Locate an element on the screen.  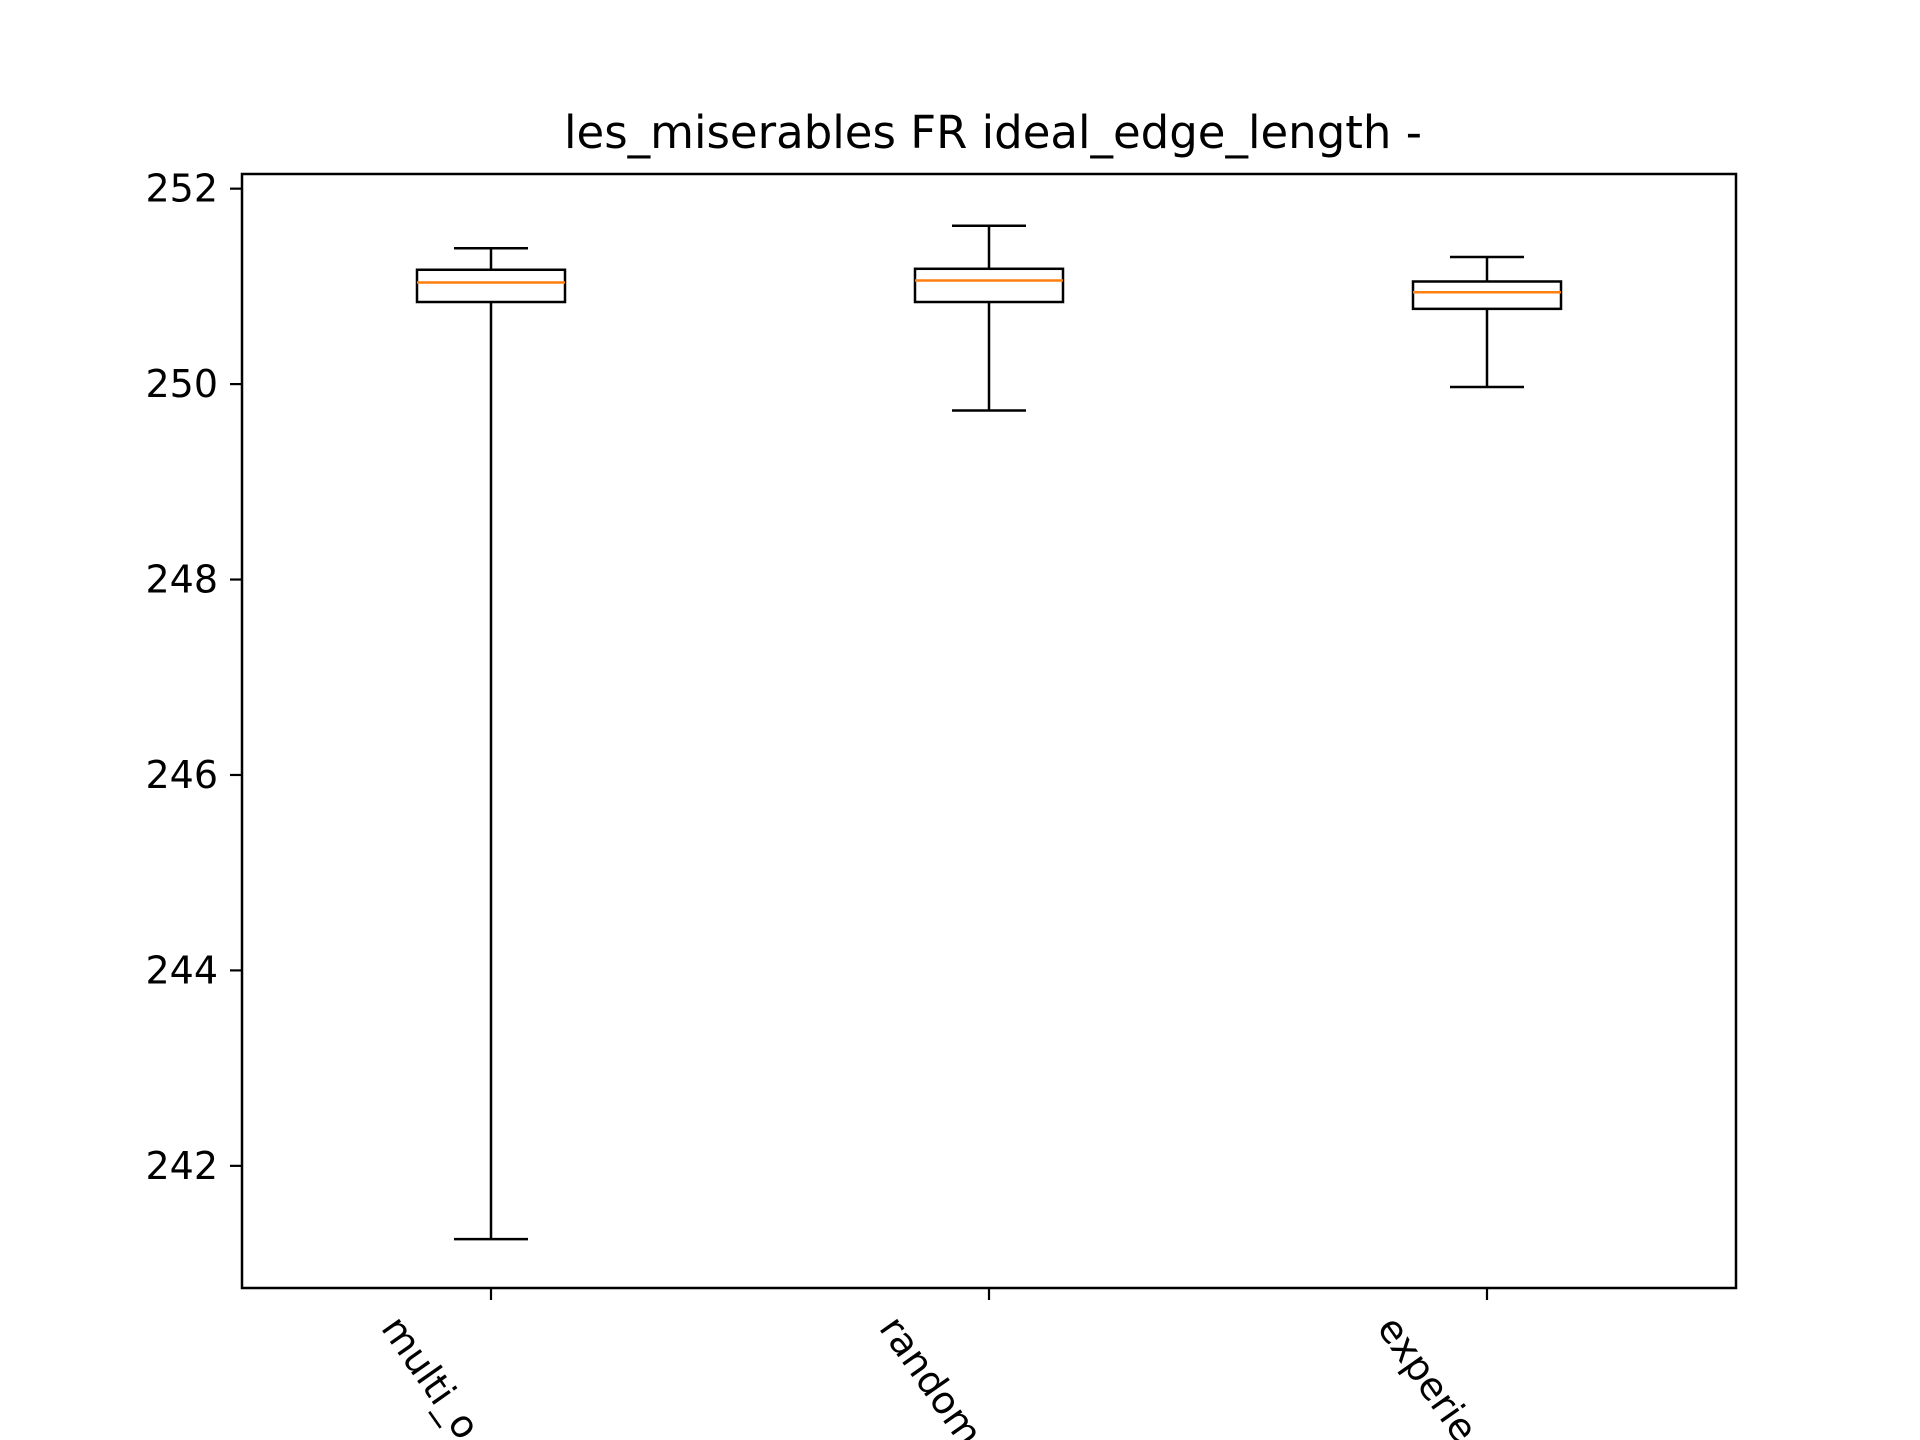
y-tick-label: 244 is located at coordinates (181, 970).